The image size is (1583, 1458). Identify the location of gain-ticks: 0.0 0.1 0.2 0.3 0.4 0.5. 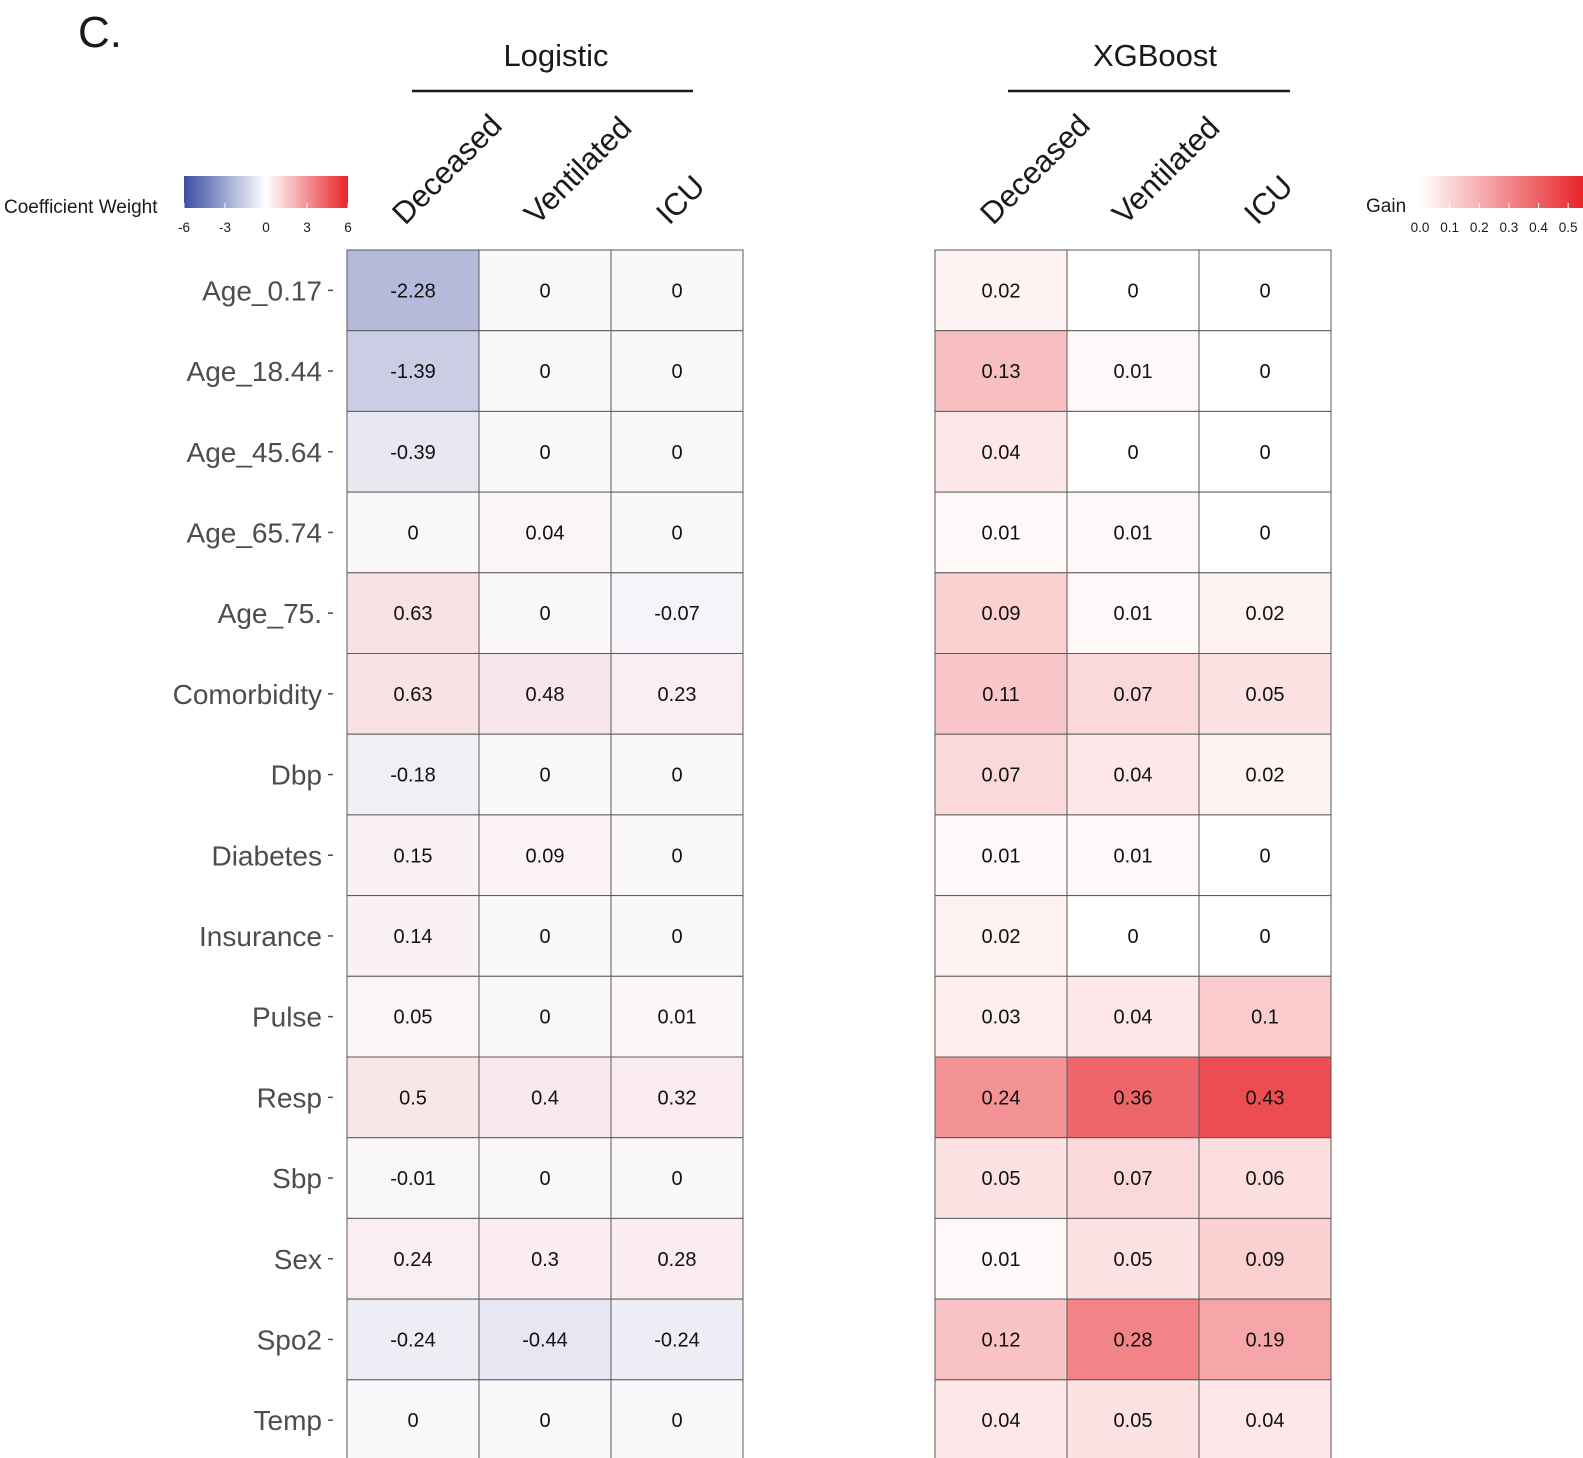
(1494, 219).